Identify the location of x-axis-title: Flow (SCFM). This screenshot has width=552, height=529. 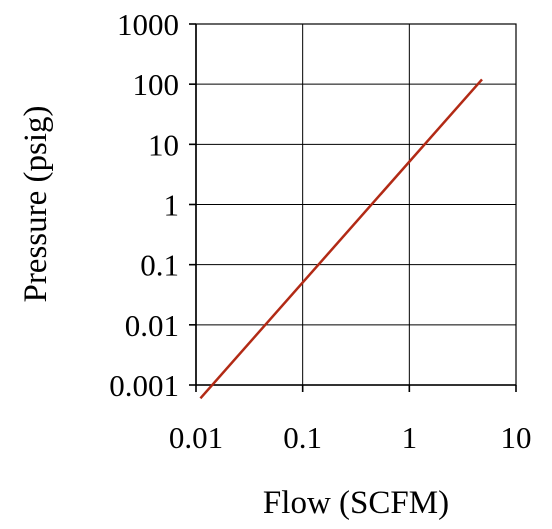
(356, 503).